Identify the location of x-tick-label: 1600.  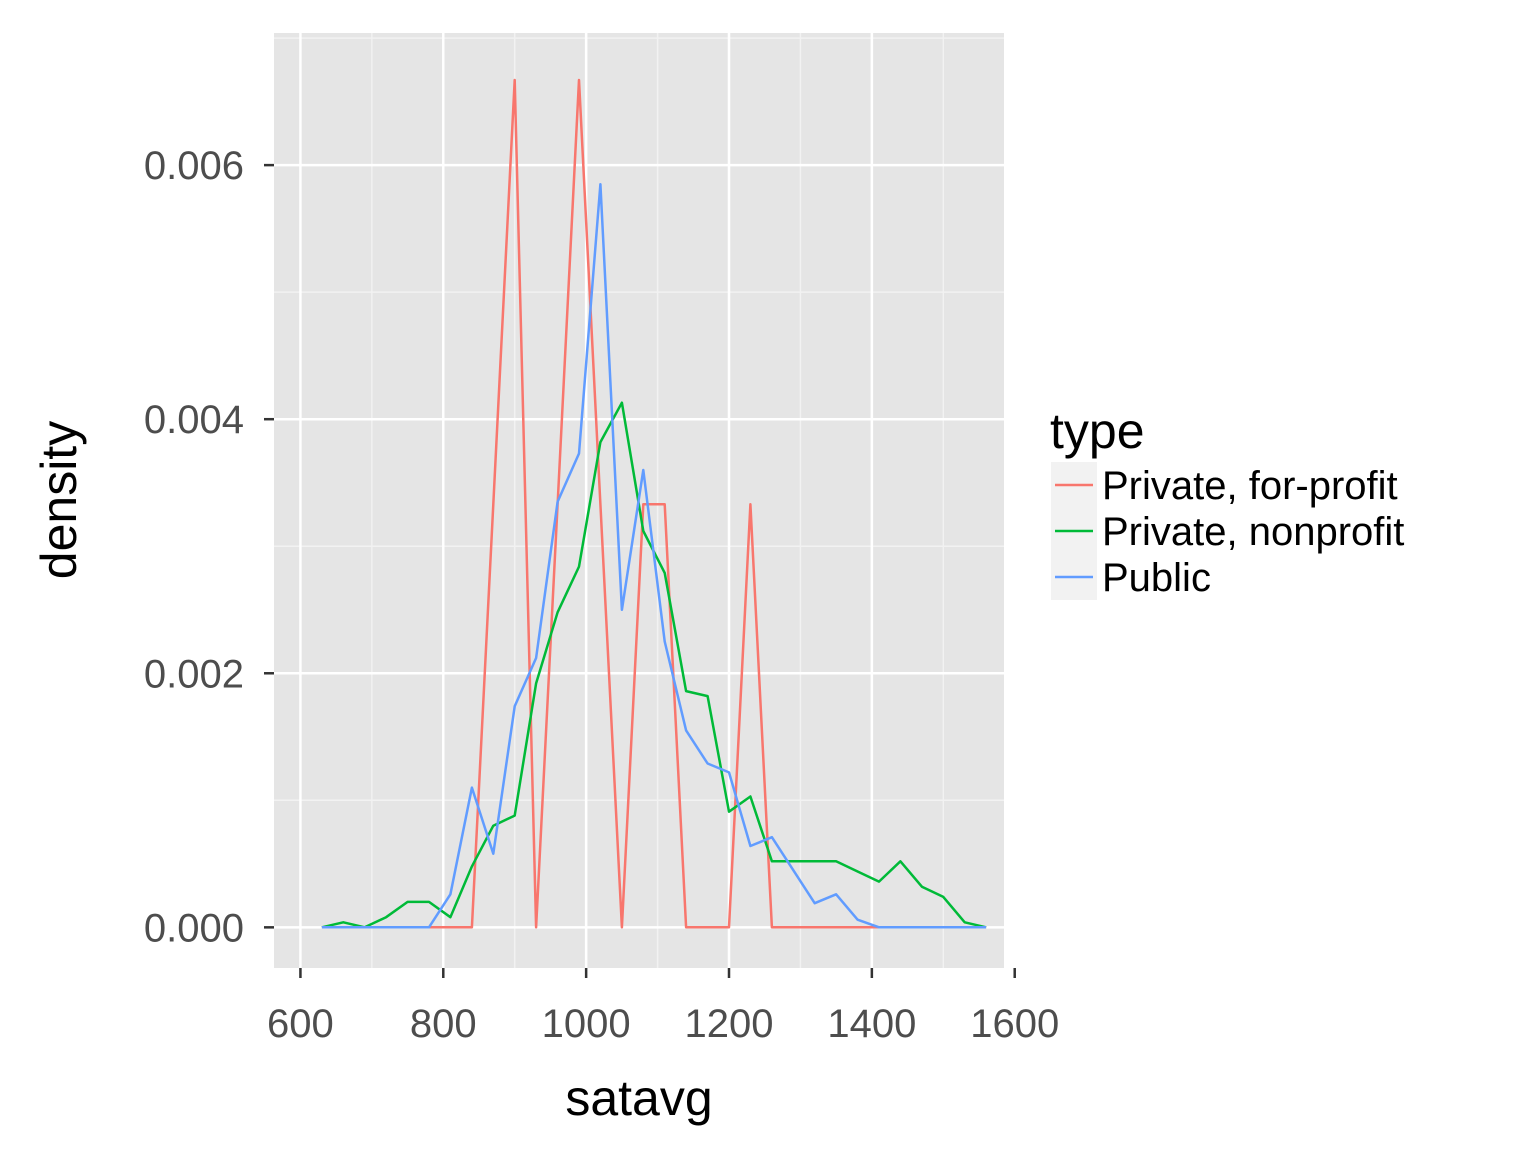
(1014, 1024).